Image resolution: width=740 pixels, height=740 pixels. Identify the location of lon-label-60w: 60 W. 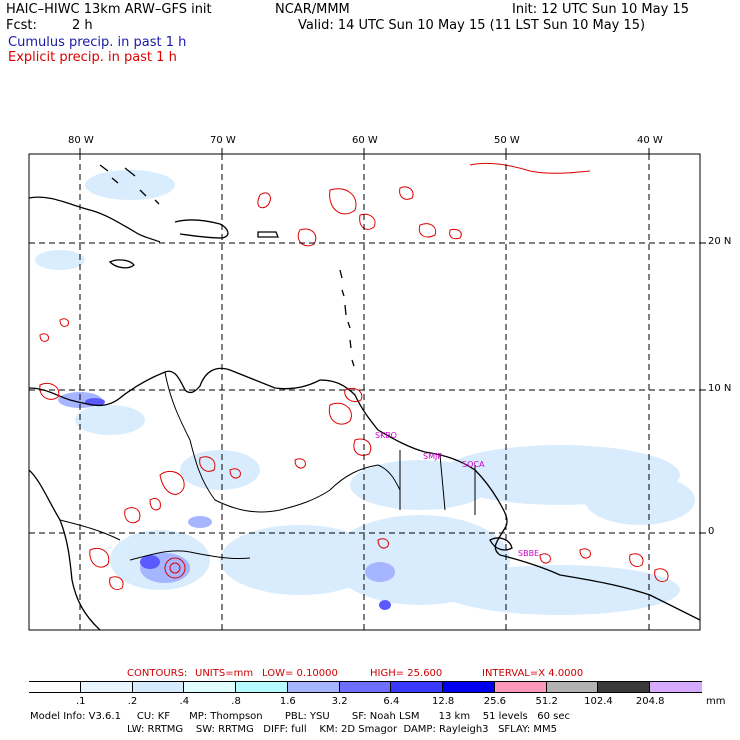
(365, 140).